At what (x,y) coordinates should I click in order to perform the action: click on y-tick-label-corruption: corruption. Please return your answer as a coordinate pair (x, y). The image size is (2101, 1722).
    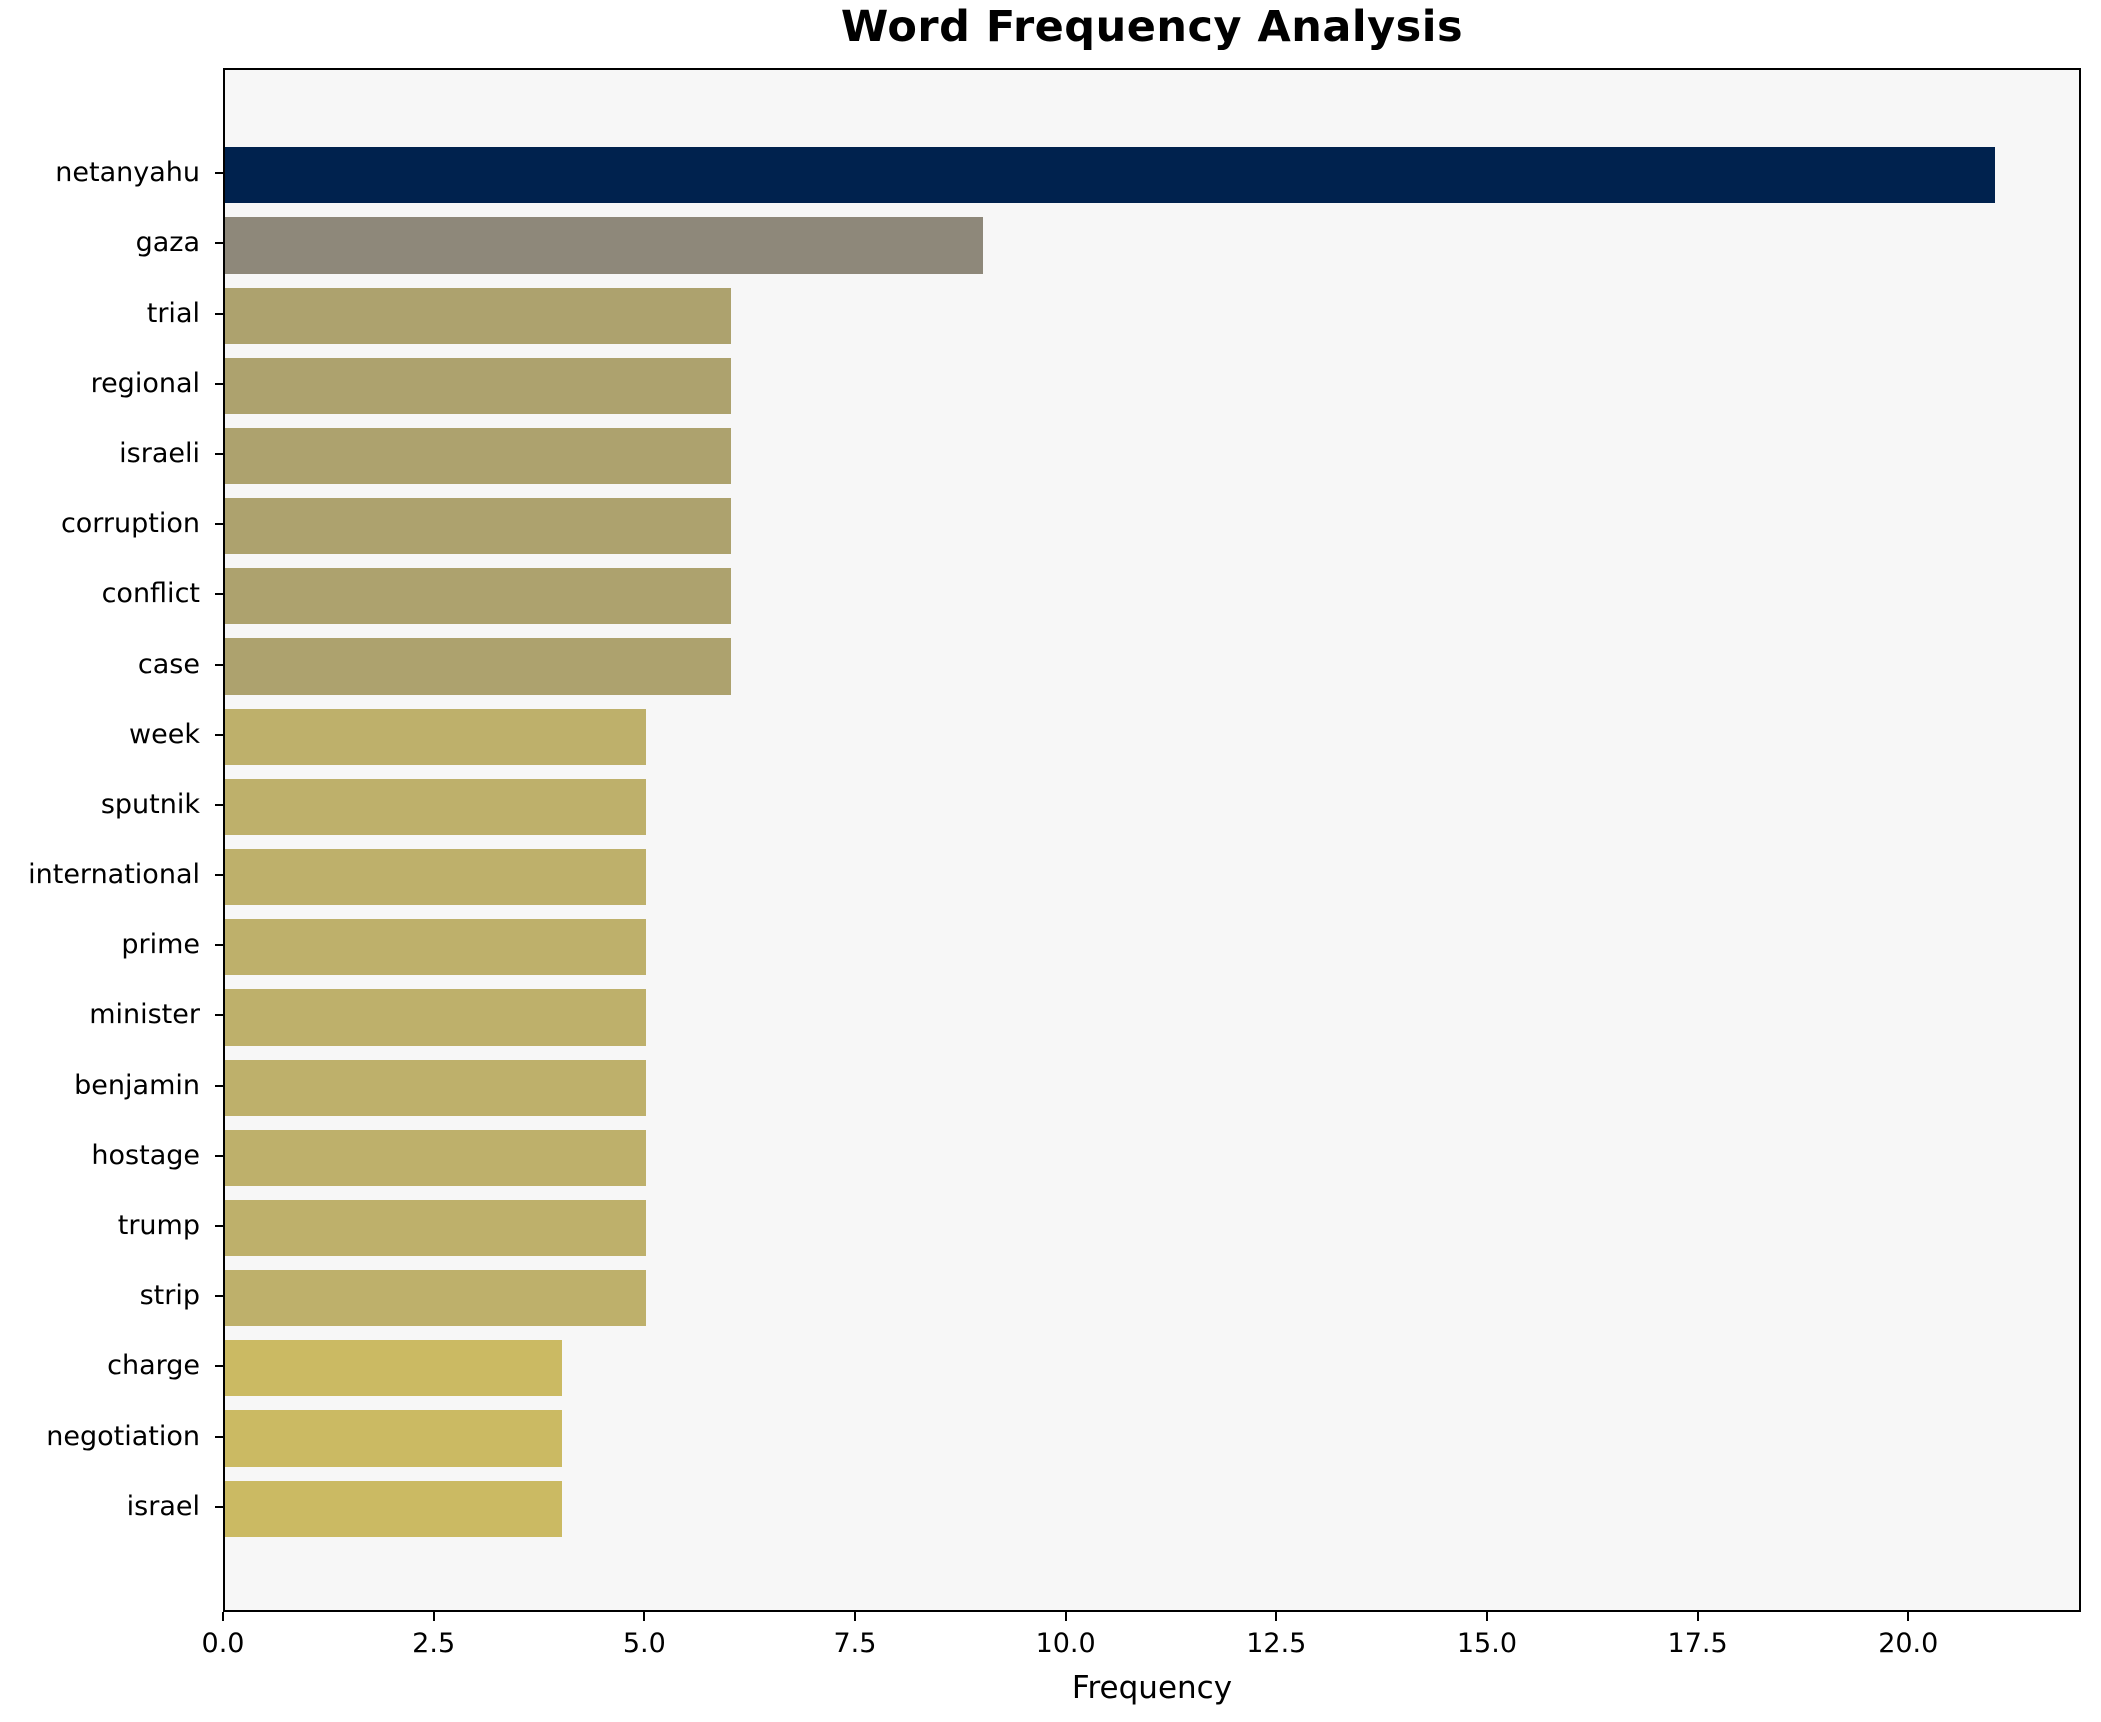
    Looking at the image, I should click on (130, 524).